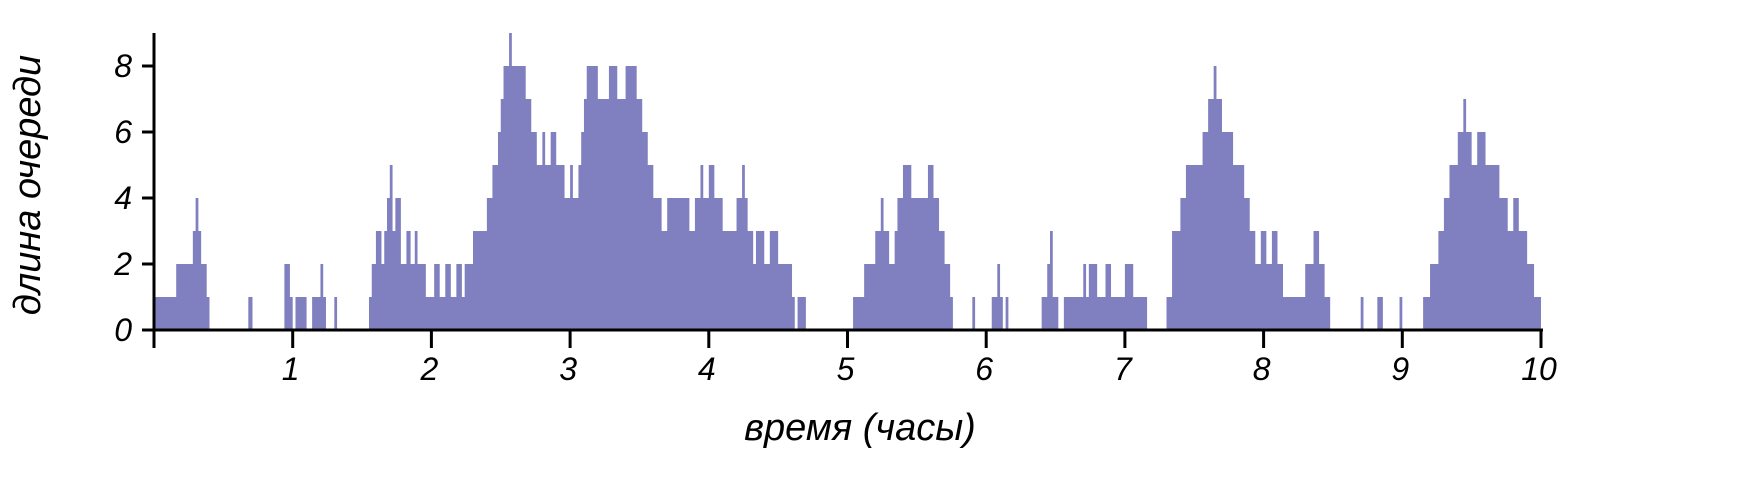  I want to click on y-axis-ticks: 0 2 4 6 8, so click(133, 198).